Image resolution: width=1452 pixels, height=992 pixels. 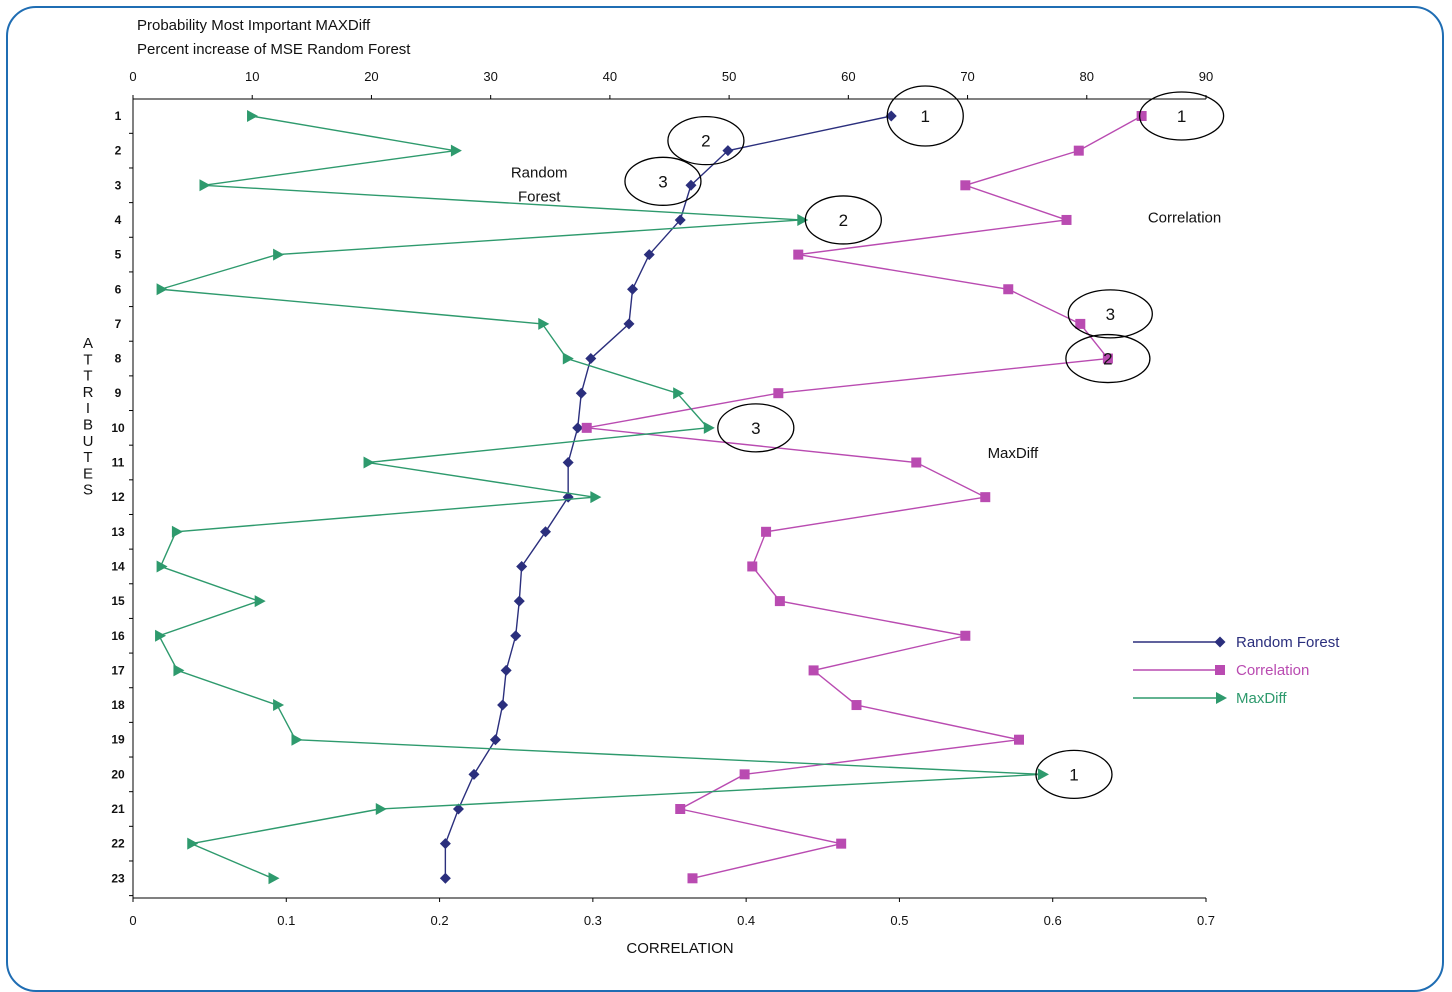 I want to click on top-tick-label: 10, so click(x=252, y=76).